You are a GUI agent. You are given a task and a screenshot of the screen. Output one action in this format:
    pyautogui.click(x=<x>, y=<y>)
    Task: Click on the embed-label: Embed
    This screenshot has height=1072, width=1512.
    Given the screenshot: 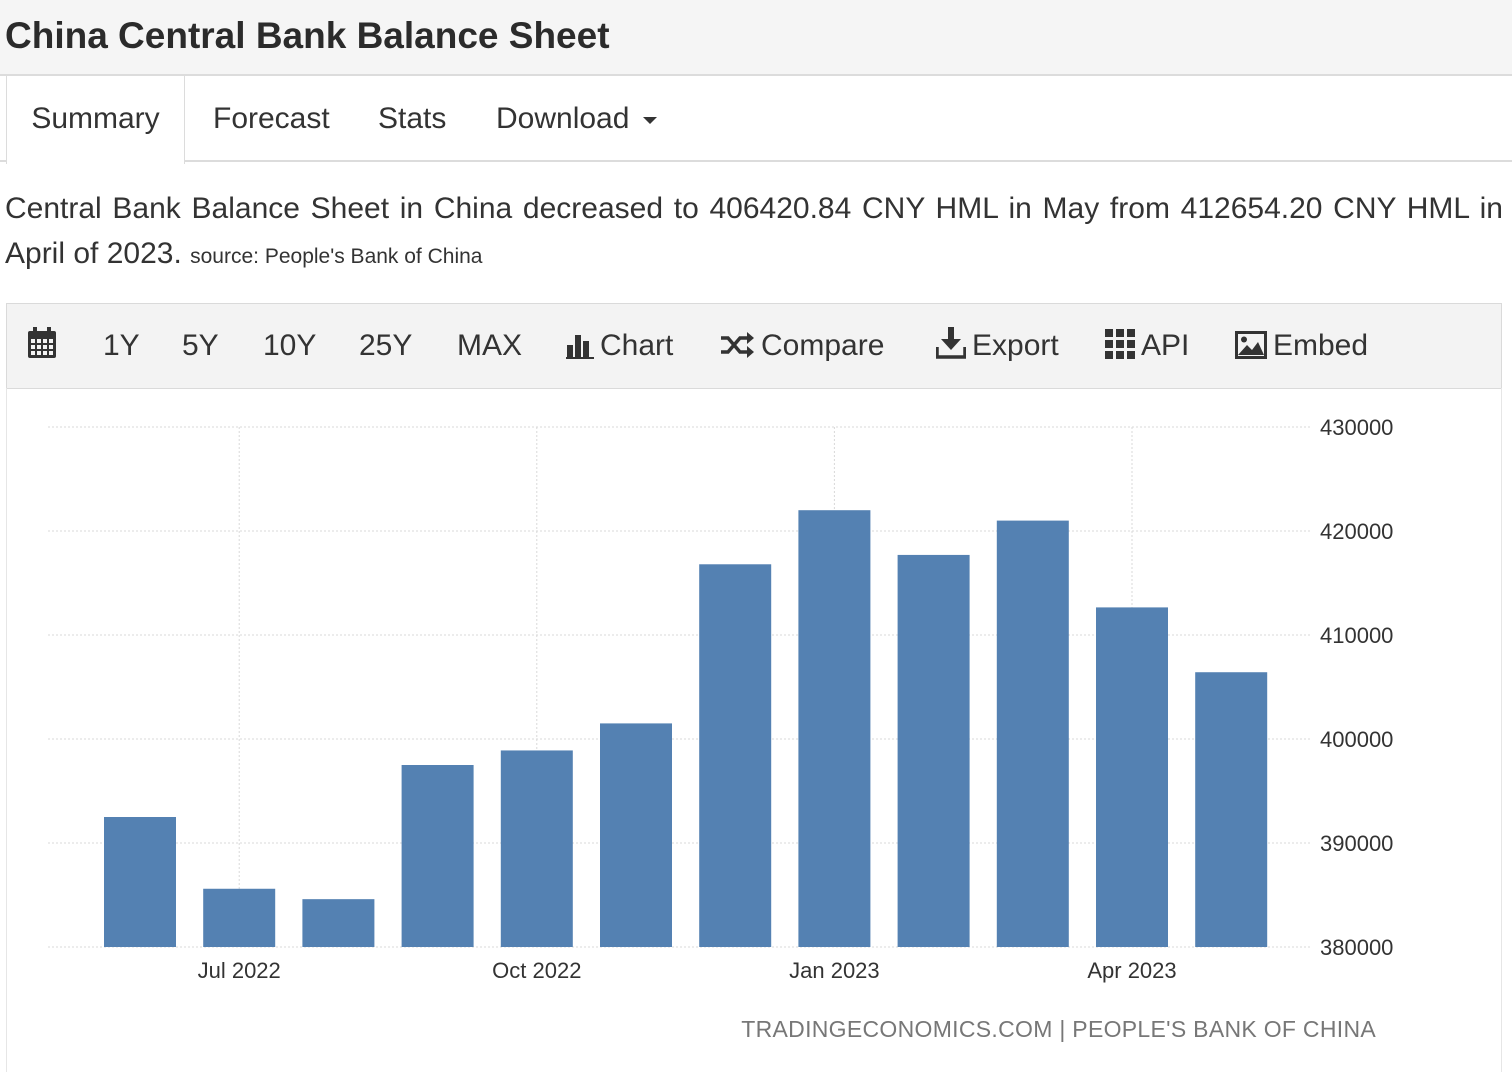 What is the action you would take?
    pyautogui.click(x=1321, y=345)
    